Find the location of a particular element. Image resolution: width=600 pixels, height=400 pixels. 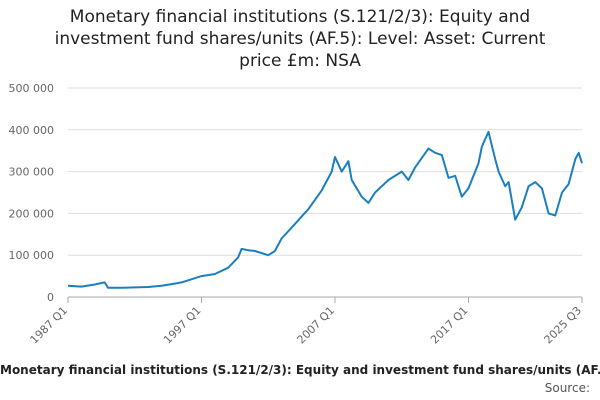

y-tick-label: 0 is located at coordinates (50, 297).